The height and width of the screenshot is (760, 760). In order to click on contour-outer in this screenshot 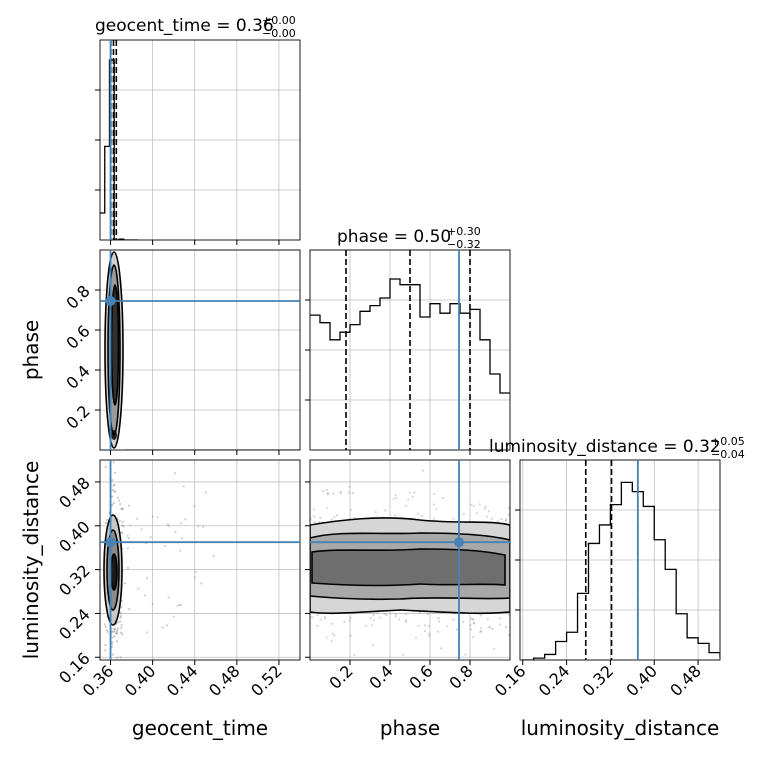, I will do `click(114, 350)`.